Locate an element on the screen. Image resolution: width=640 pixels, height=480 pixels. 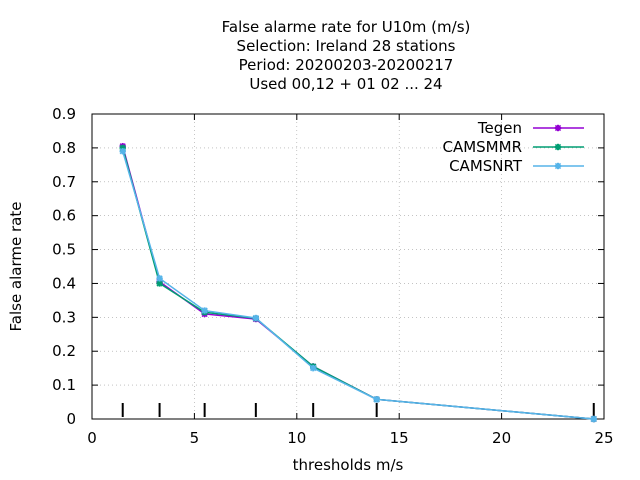
y-tick-label: 0.7 is located at coordinates (64, 182).